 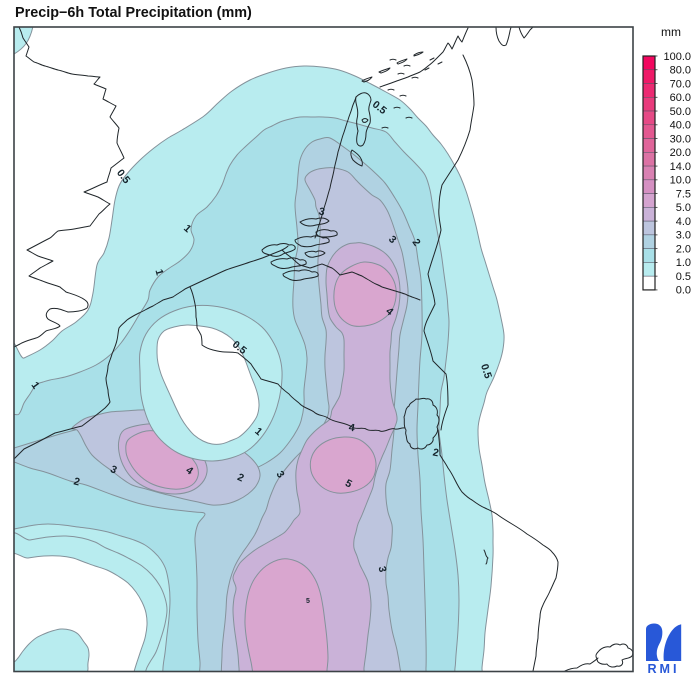 I want to click on svg-text: 1.0, so click(x=683, y=263).